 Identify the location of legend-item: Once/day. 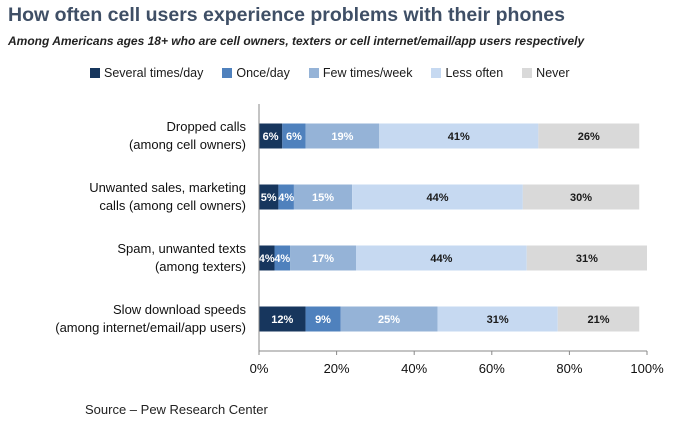
(256, 73).